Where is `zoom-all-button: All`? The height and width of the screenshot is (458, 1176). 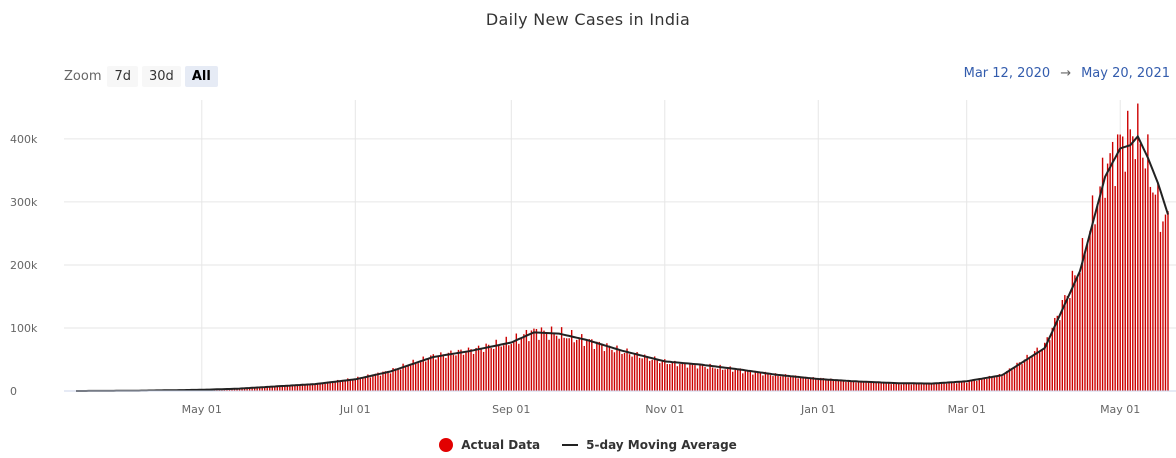 zoom-all-button: All is located at coordinates (201, 76).